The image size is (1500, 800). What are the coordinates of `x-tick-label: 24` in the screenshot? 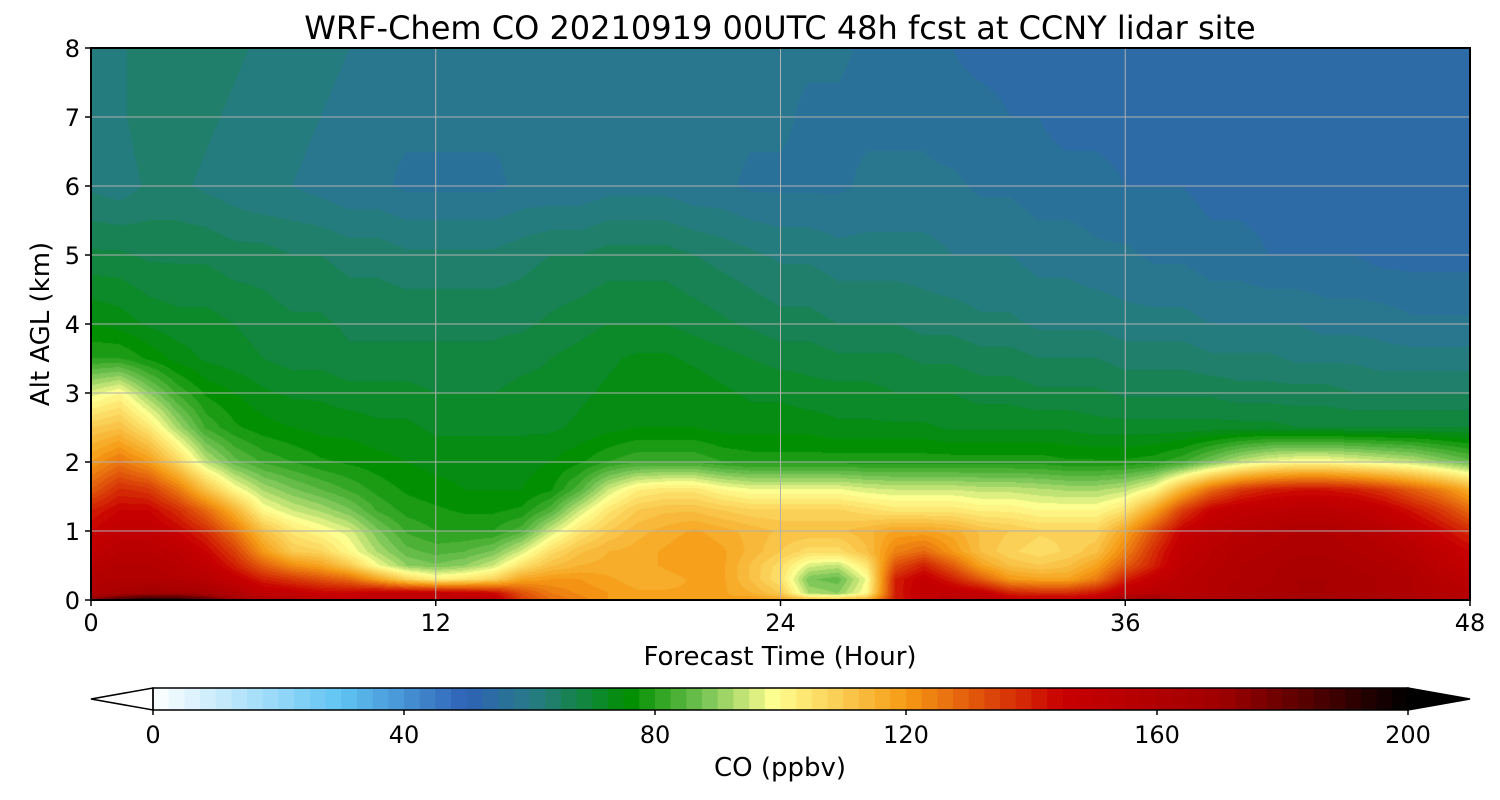 It's located at (780, 623).